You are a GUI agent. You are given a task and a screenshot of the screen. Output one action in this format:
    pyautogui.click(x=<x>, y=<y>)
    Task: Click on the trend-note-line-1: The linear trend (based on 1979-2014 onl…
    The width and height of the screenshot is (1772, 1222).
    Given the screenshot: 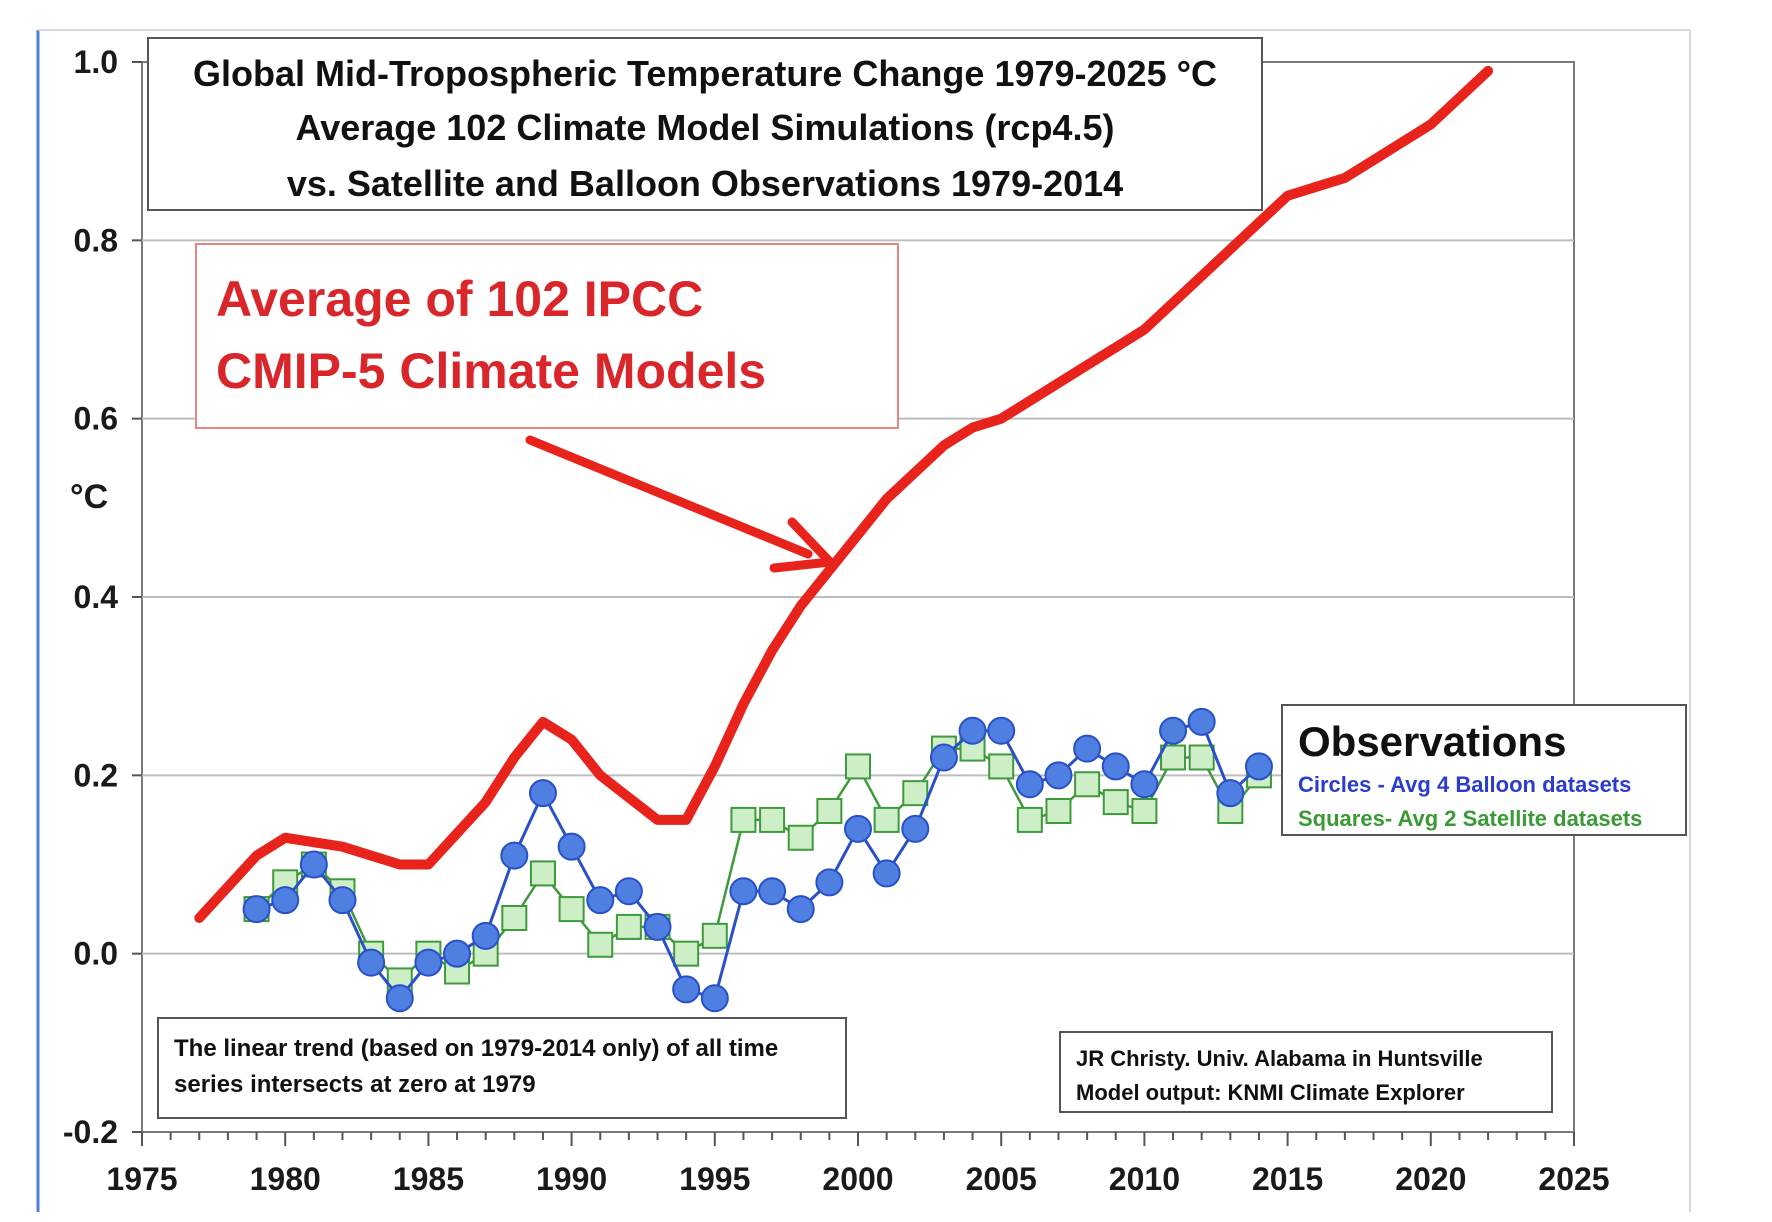 What is the action you would take?
    pyautogui.click(x=476, y=1048)
    